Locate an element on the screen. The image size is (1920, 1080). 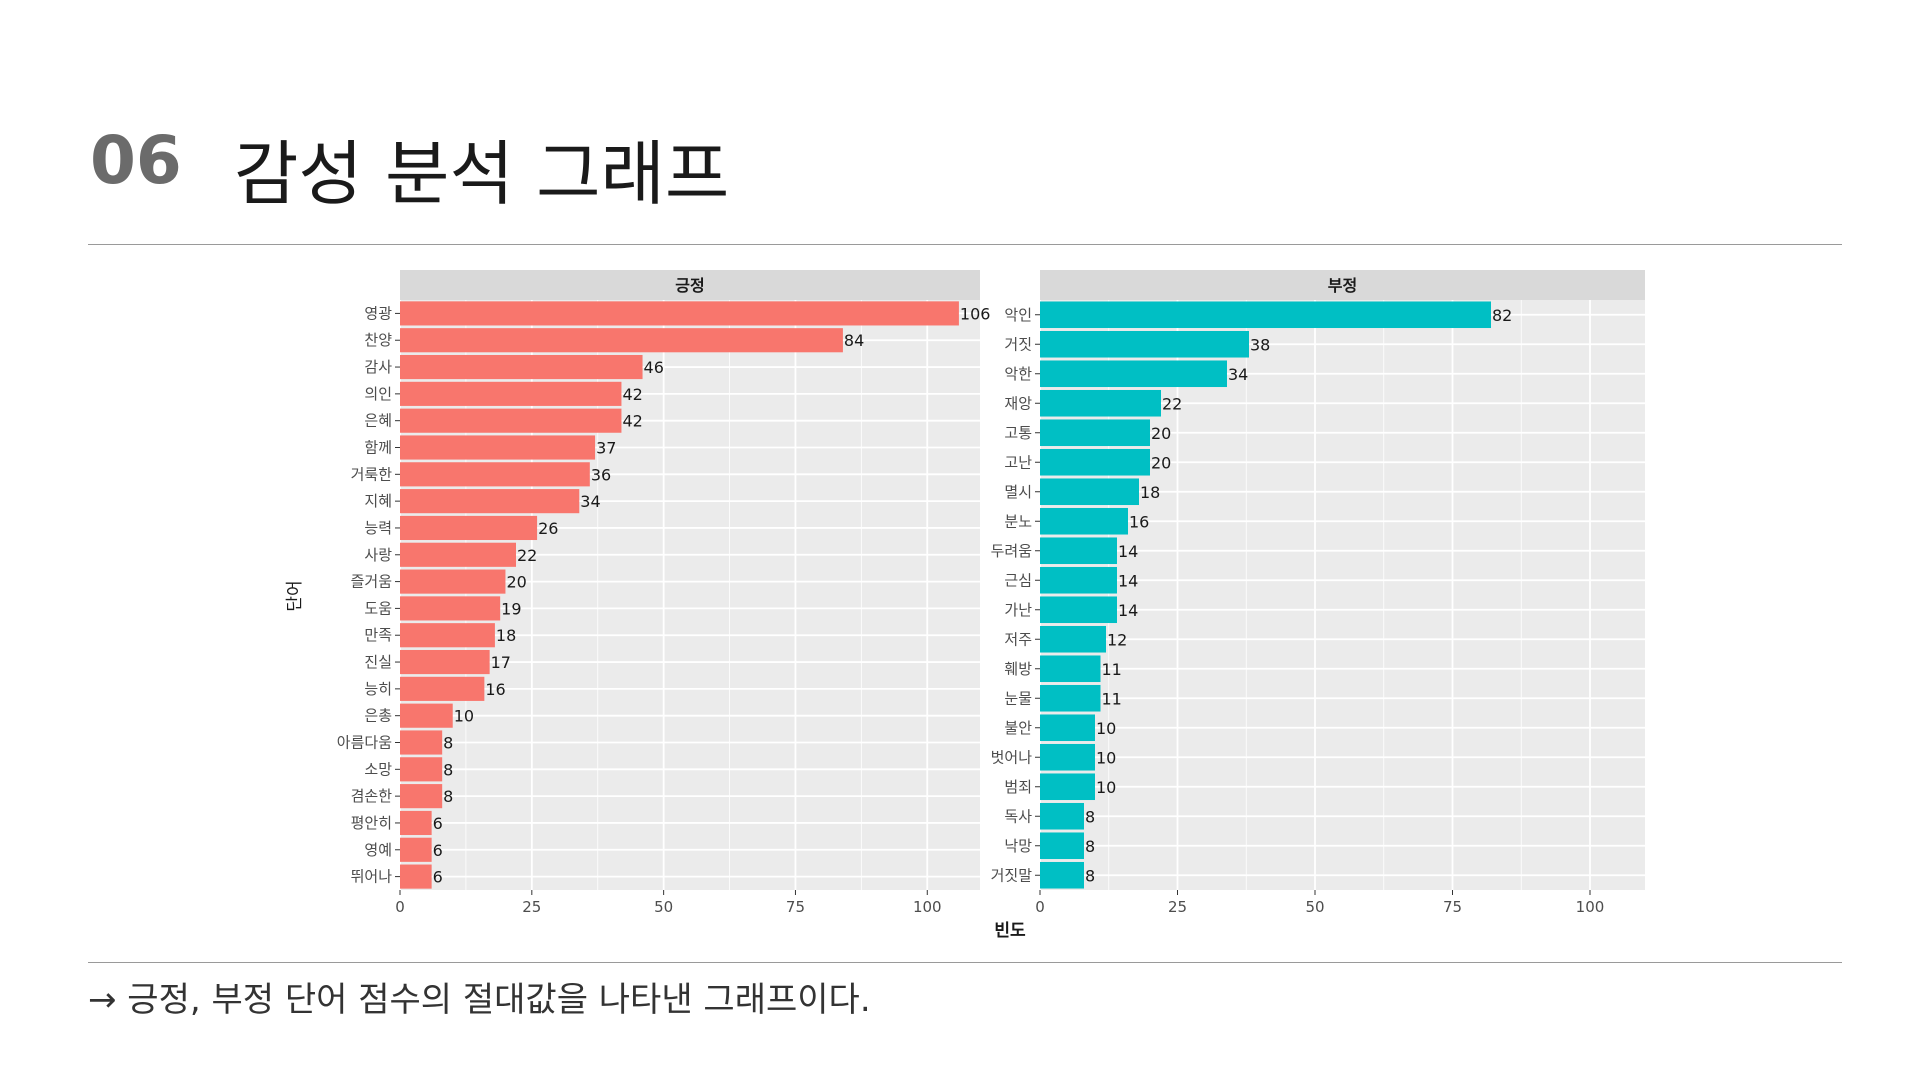
category-label: 고난 is located at coordinates (1018, 462).